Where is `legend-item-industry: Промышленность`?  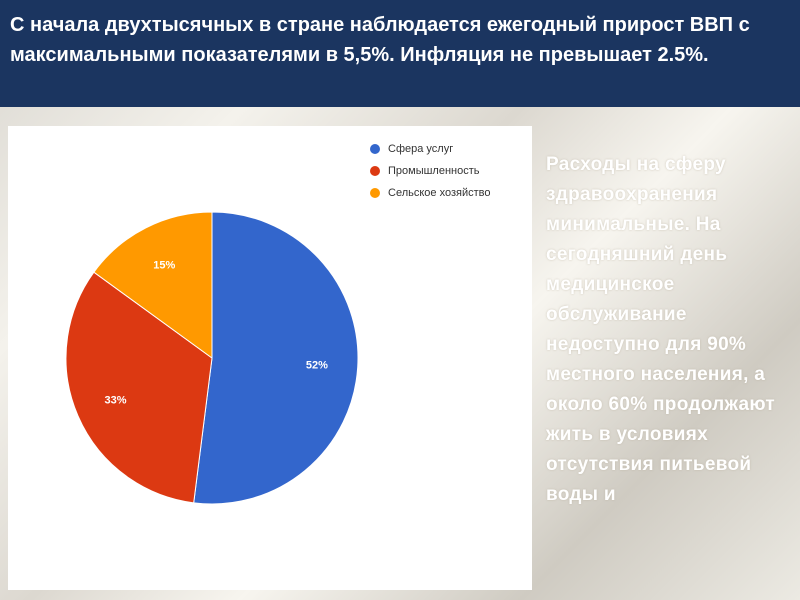
legend-item-industry: Промышленность is located at coordinates (430, 171).